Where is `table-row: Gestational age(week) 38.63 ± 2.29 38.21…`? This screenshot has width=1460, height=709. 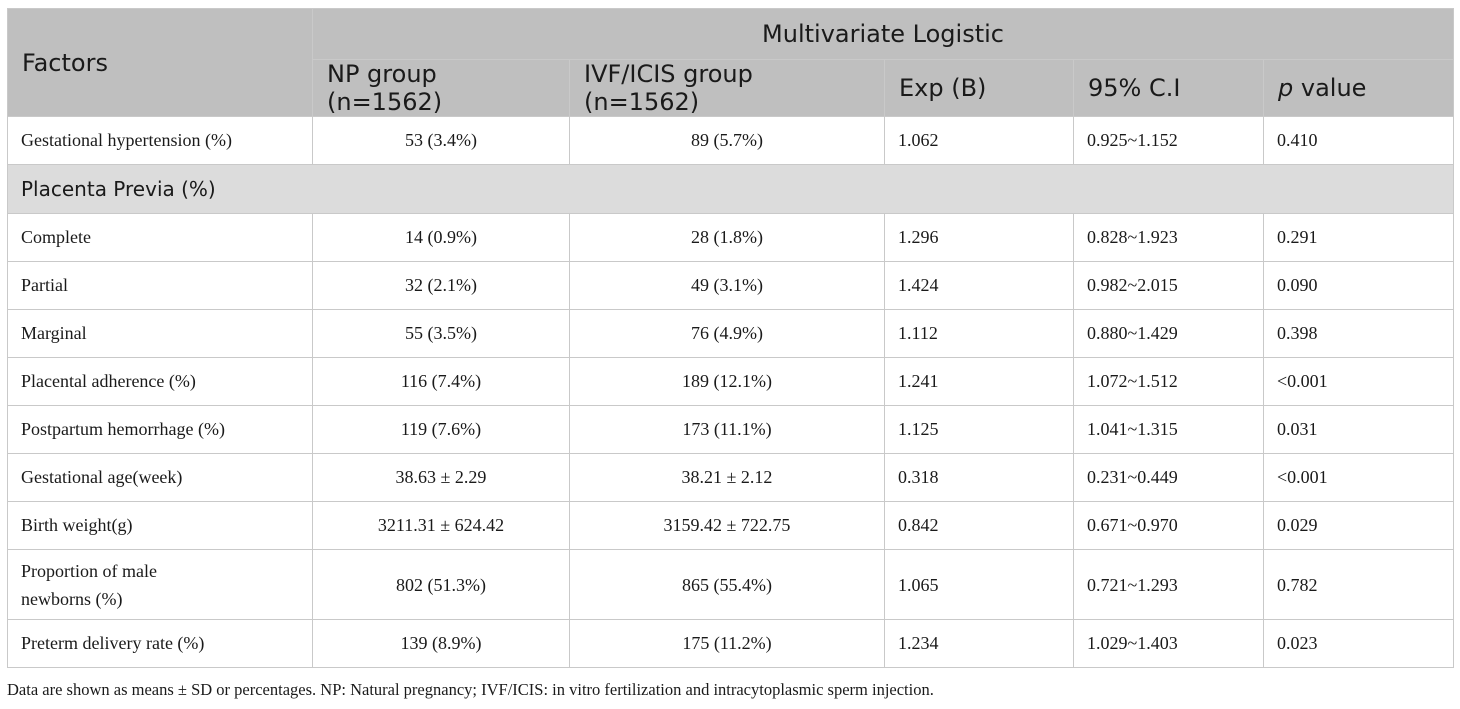 table-row: Gestational age(week) 38.63 ± 2.29 38.21… is located at coordinates (730, 477).